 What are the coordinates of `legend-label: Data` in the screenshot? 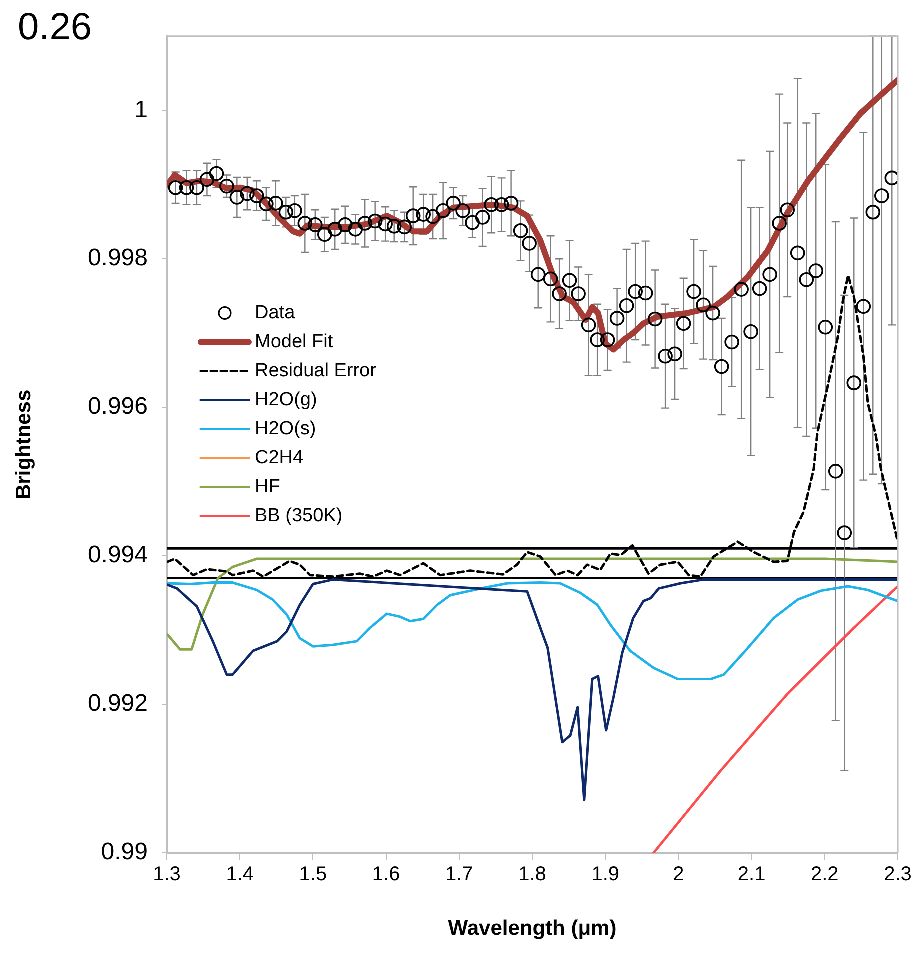 It's located at (275, 313).